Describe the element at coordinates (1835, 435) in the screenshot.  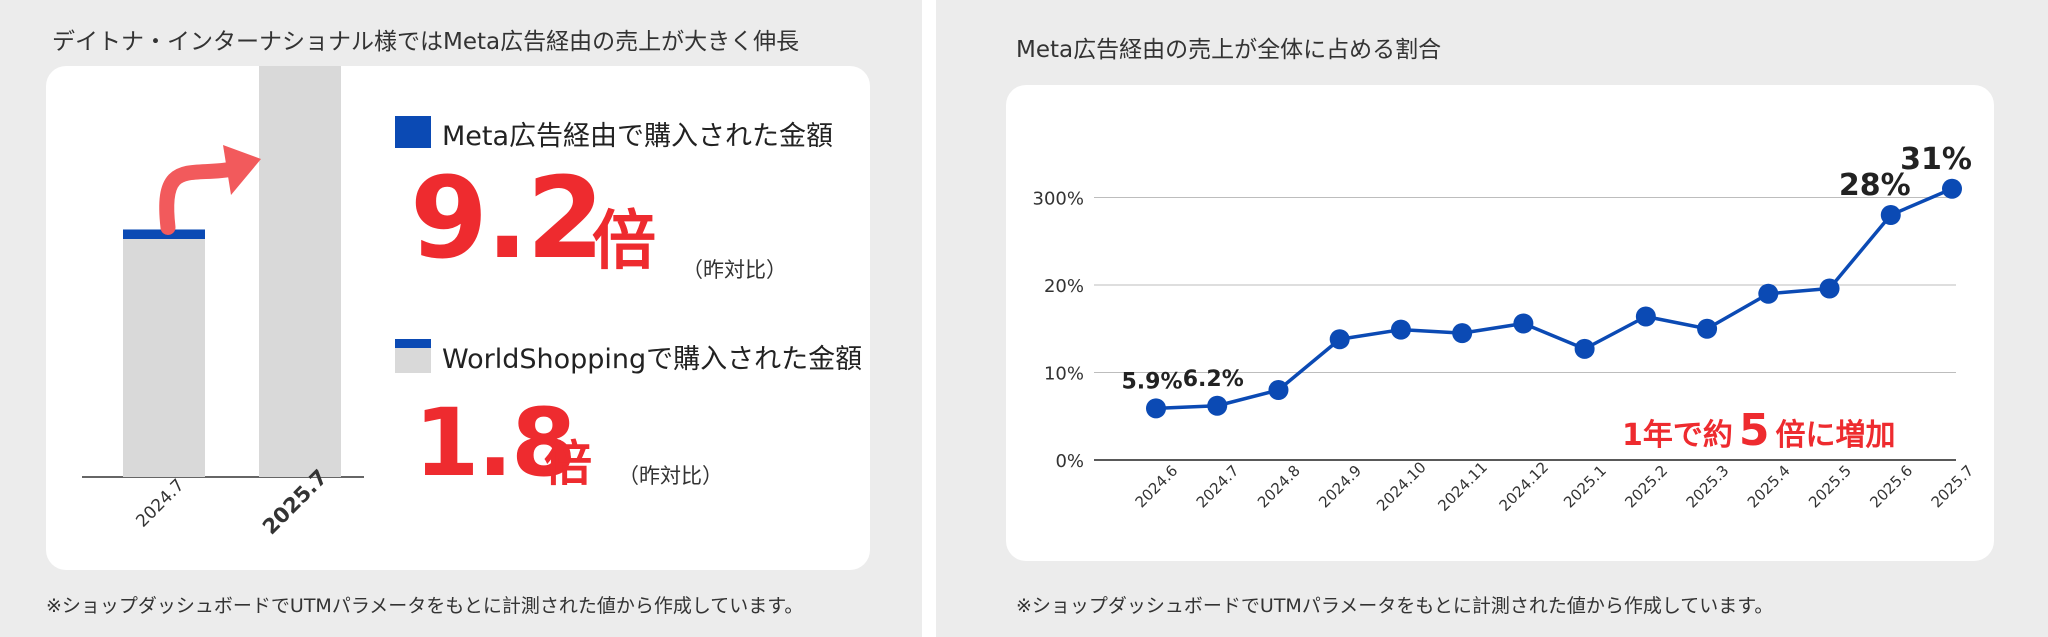
I see `growth-callout-part2: 倍に増加` at that location.